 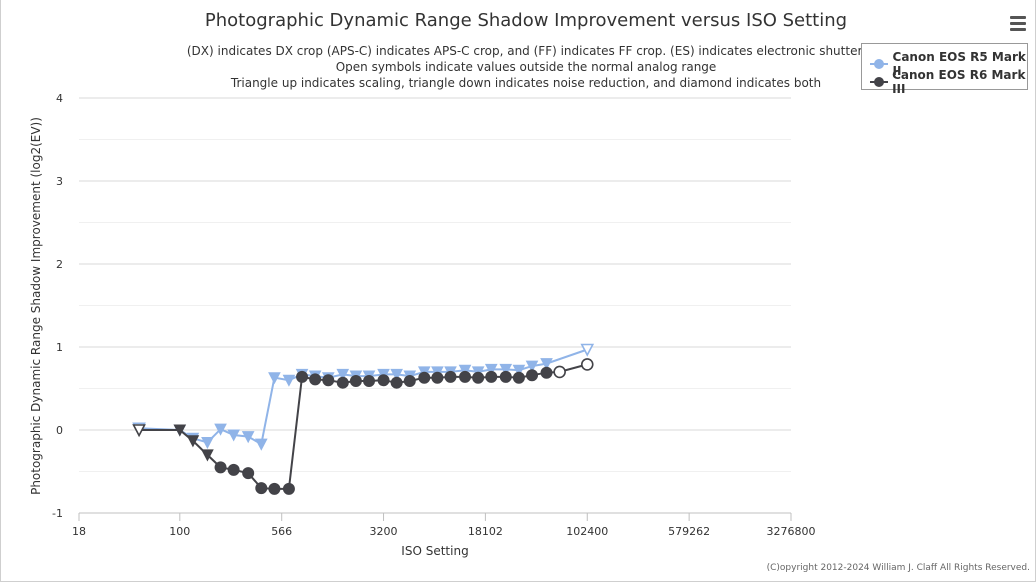 I want to click on legend-label-r5-mark-ii: Canon EOS R5 Mark II, so click(x=959, y=64).